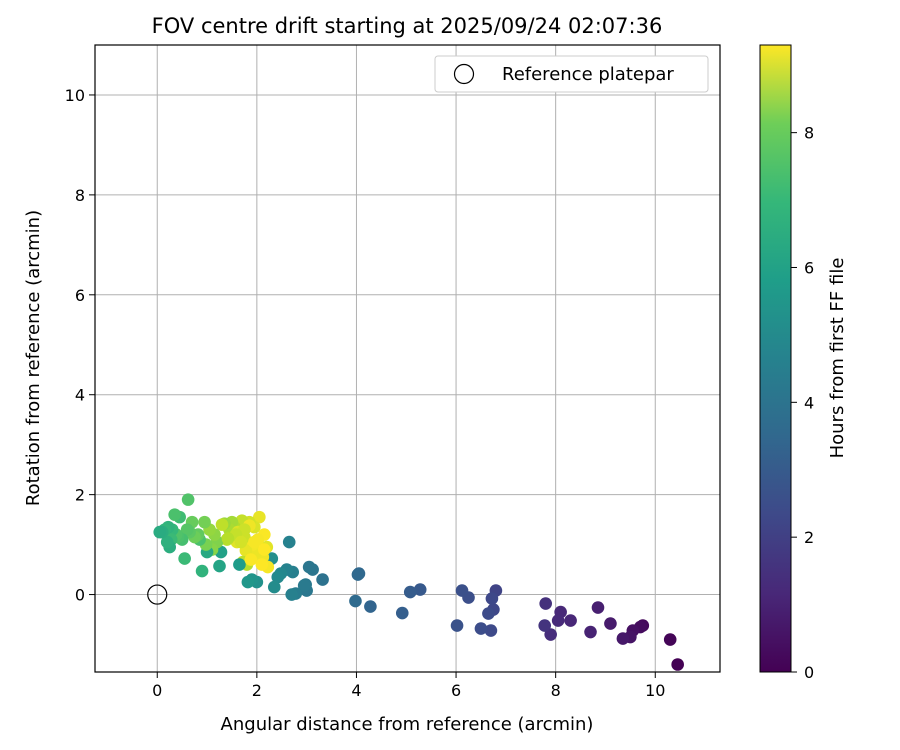 This screenshot has width=900, height=750. I want to click on colorbar: 0 2 4 6 8 Hours from first FF file, so click(803, 363).